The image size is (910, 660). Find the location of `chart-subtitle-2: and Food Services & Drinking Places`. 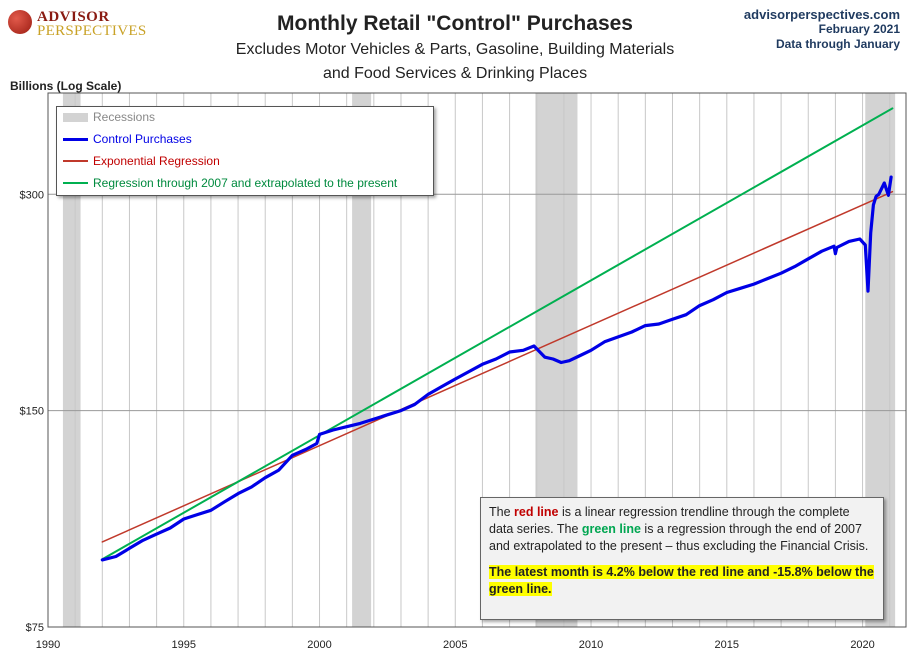

chart-subtitle-2: and Food Services & Drinking Places is located at coordinates (455, 73).